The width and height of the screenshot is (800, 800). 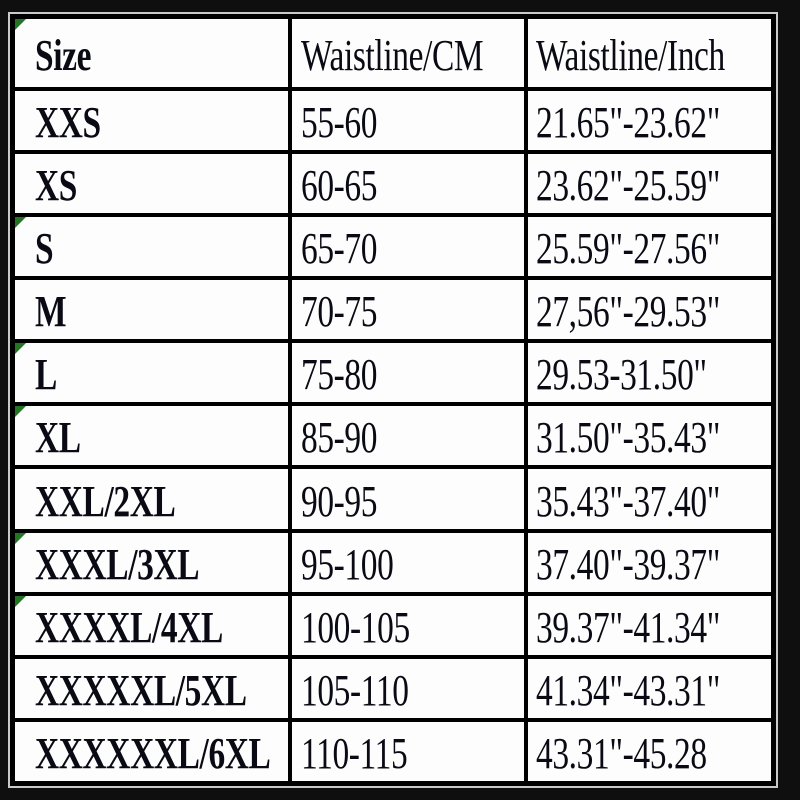 What do you see at coordinates (356, 627) in the screenshot?
I see `waistline-cm-value: 100-105` at bounding box center [356, 627].